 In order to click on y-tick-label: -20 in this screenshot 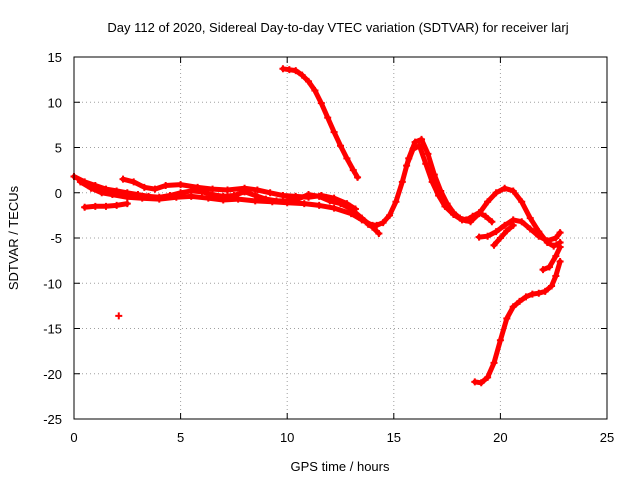, I will do `click(52, 374)`.